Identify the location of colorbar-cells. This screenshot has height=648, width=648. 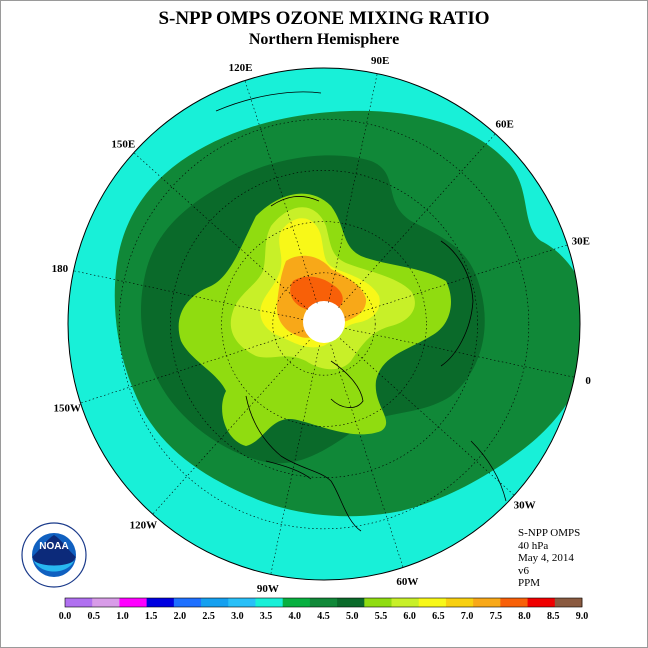
(323, 602).